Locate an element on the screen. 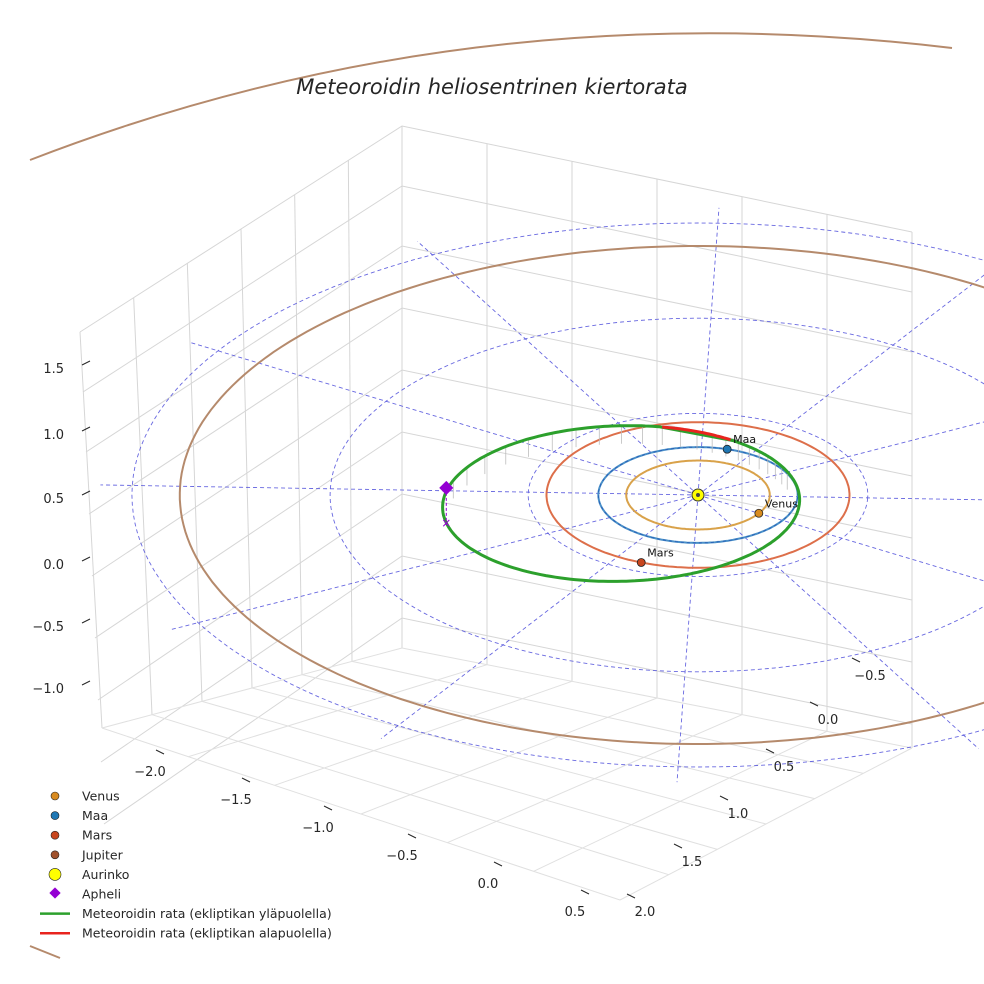 The width and height of the screenshot is (984, 984). x-tick-label: −1.5 is located at coordinates (236, 800).